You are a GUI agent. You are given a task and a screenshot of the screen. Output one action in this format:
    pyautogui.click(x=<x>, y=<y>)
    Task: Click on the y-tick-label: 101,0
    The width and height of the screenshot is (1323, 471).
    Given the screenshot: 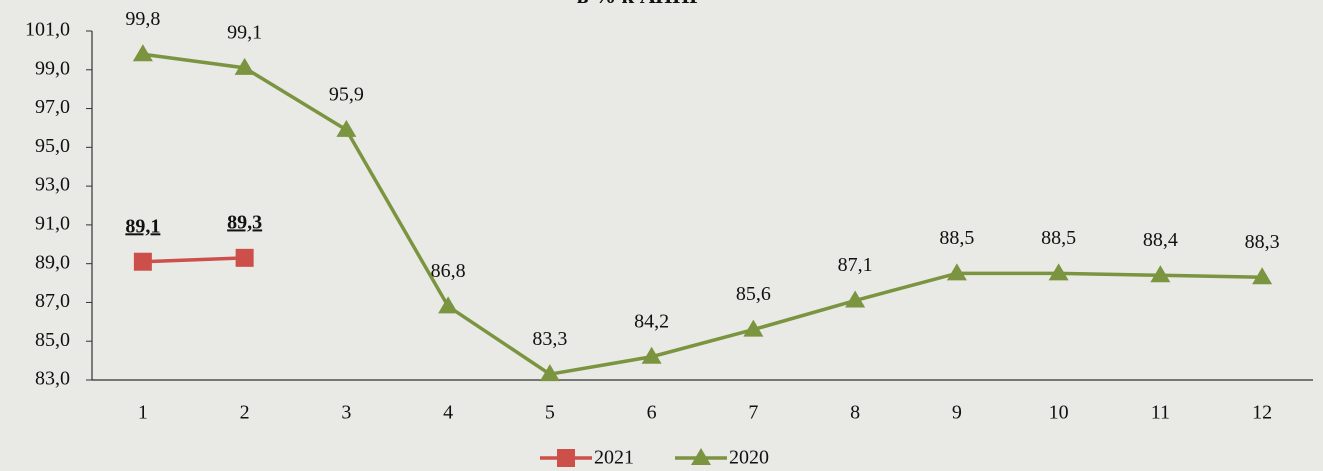 What is the action you would take?
    pyautogui.click(x=47, y=30)
    